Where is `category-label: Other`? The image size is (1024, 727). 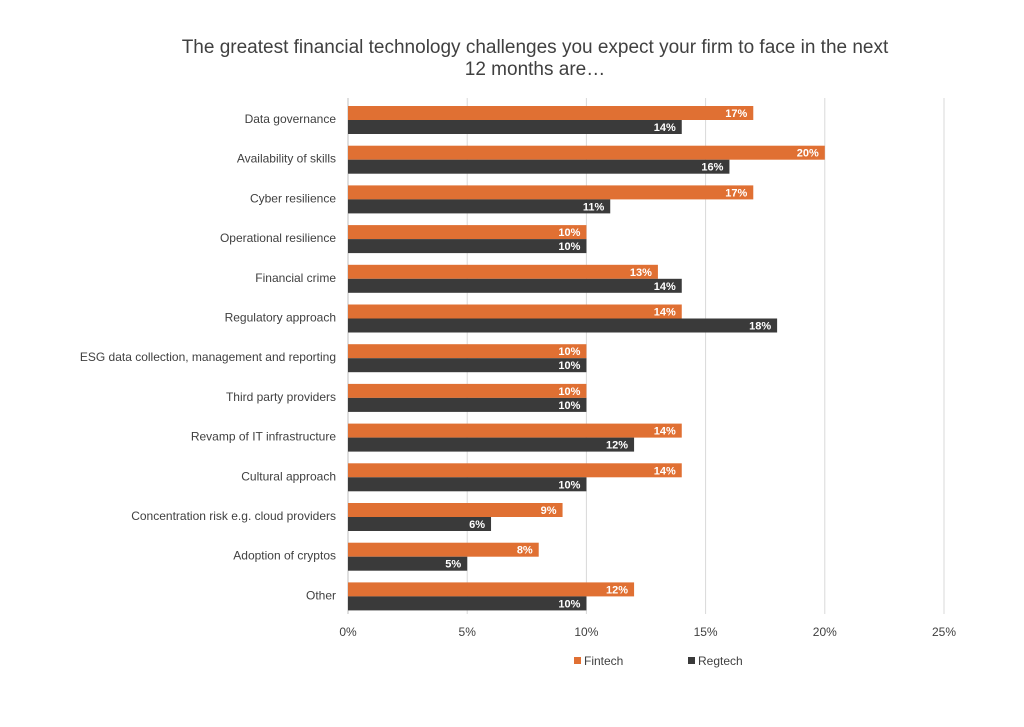
category-label: Other is located at coordinates (321, 595).